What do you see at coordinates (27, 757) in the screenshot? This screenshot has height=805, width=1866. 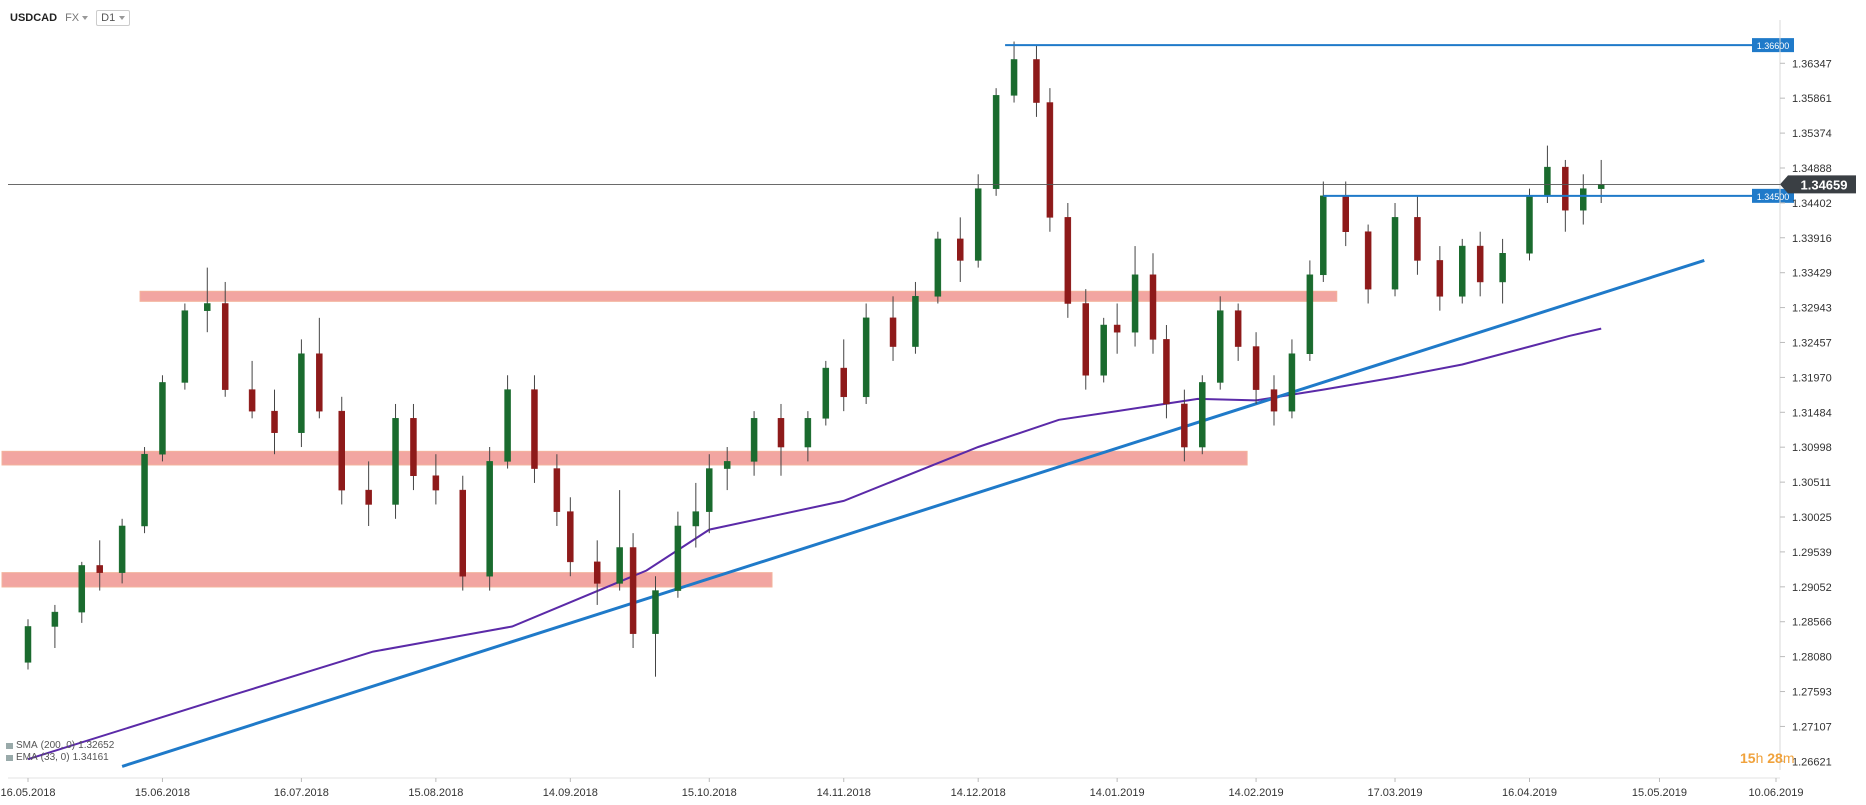 I see `indicator-name: EMA` at bounding box center [27, 757].